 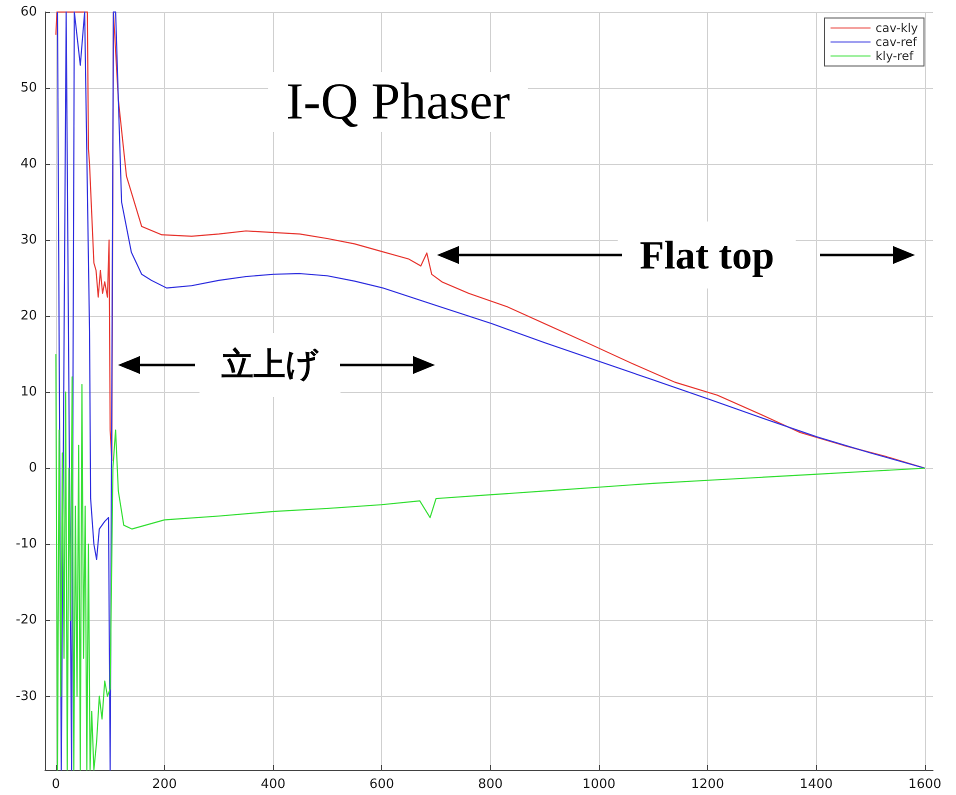 What do you see at coordinates (925, 784) in the screenshot?
I see `x-tick-label: 1600` at bounding box center [925, 784].